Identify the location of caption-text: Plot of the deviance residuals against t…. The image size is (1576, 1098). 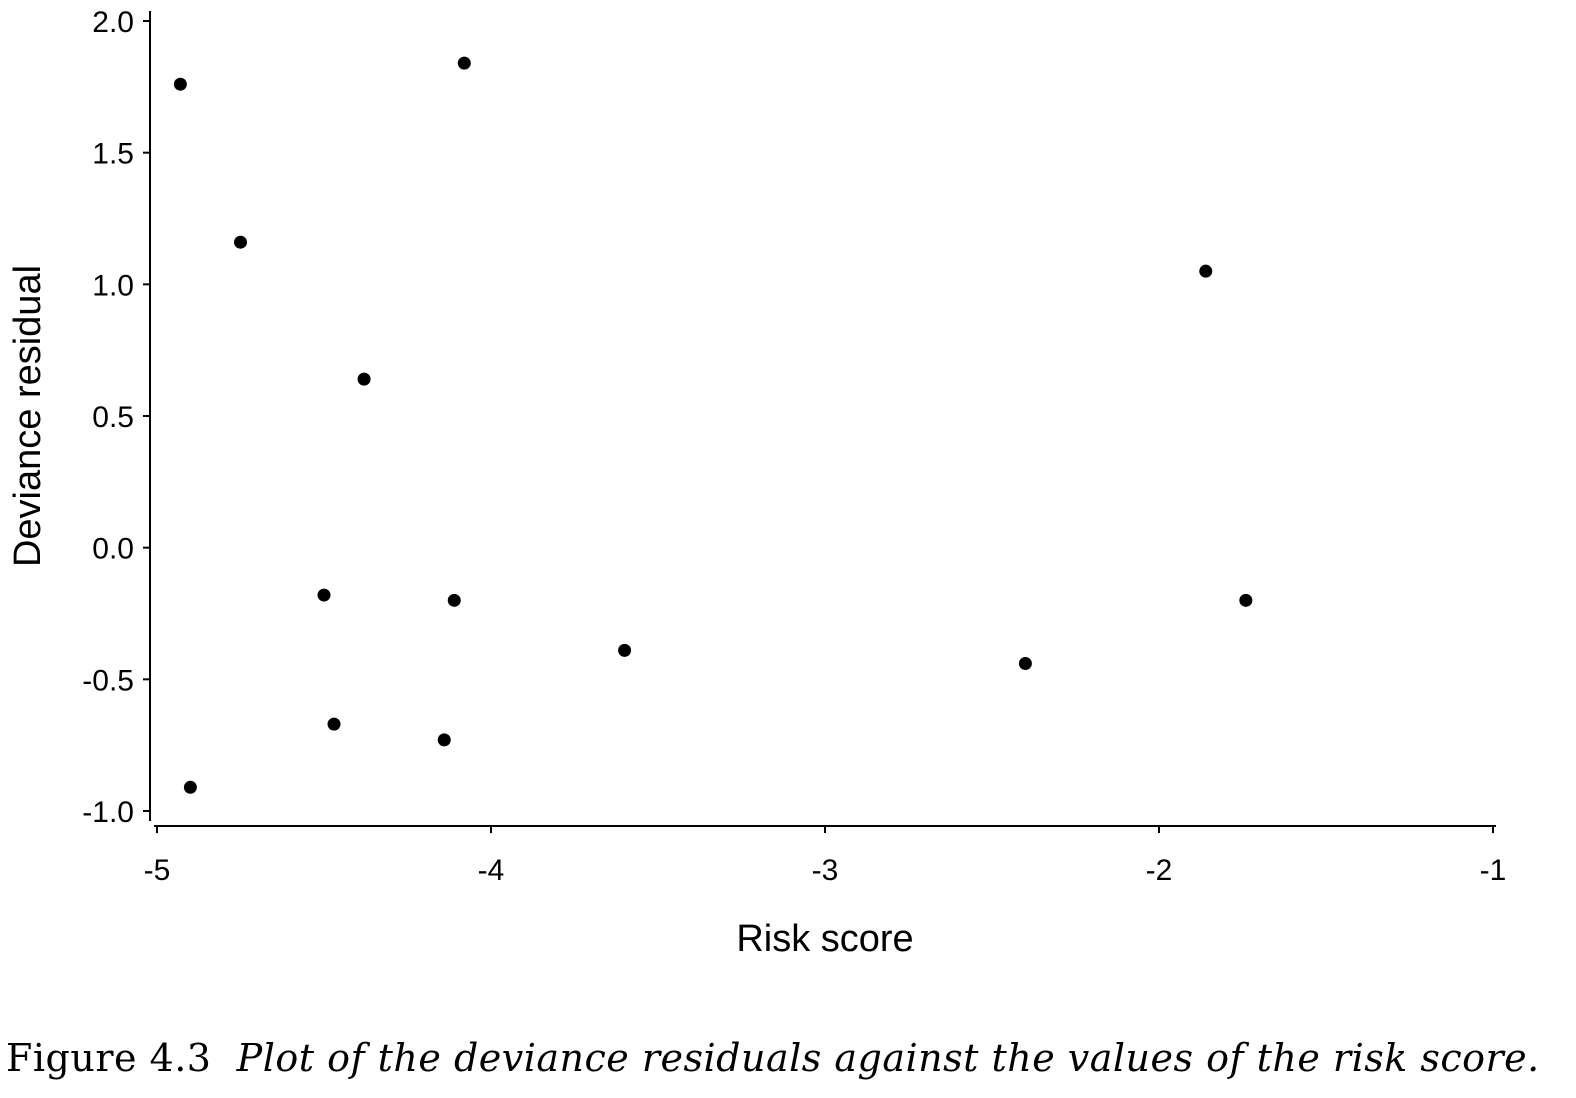
(888, 1058).